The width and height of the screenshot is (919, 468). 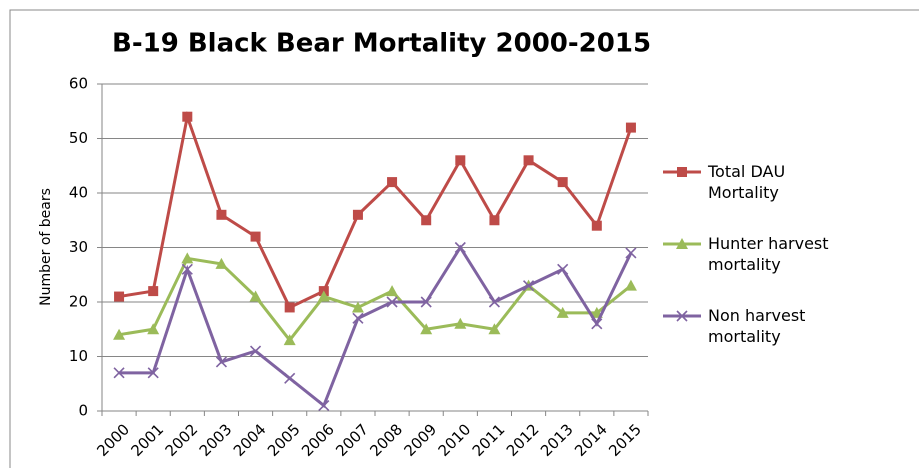 I want to click on y-tick-label: 40, so click(x=78, y=193).